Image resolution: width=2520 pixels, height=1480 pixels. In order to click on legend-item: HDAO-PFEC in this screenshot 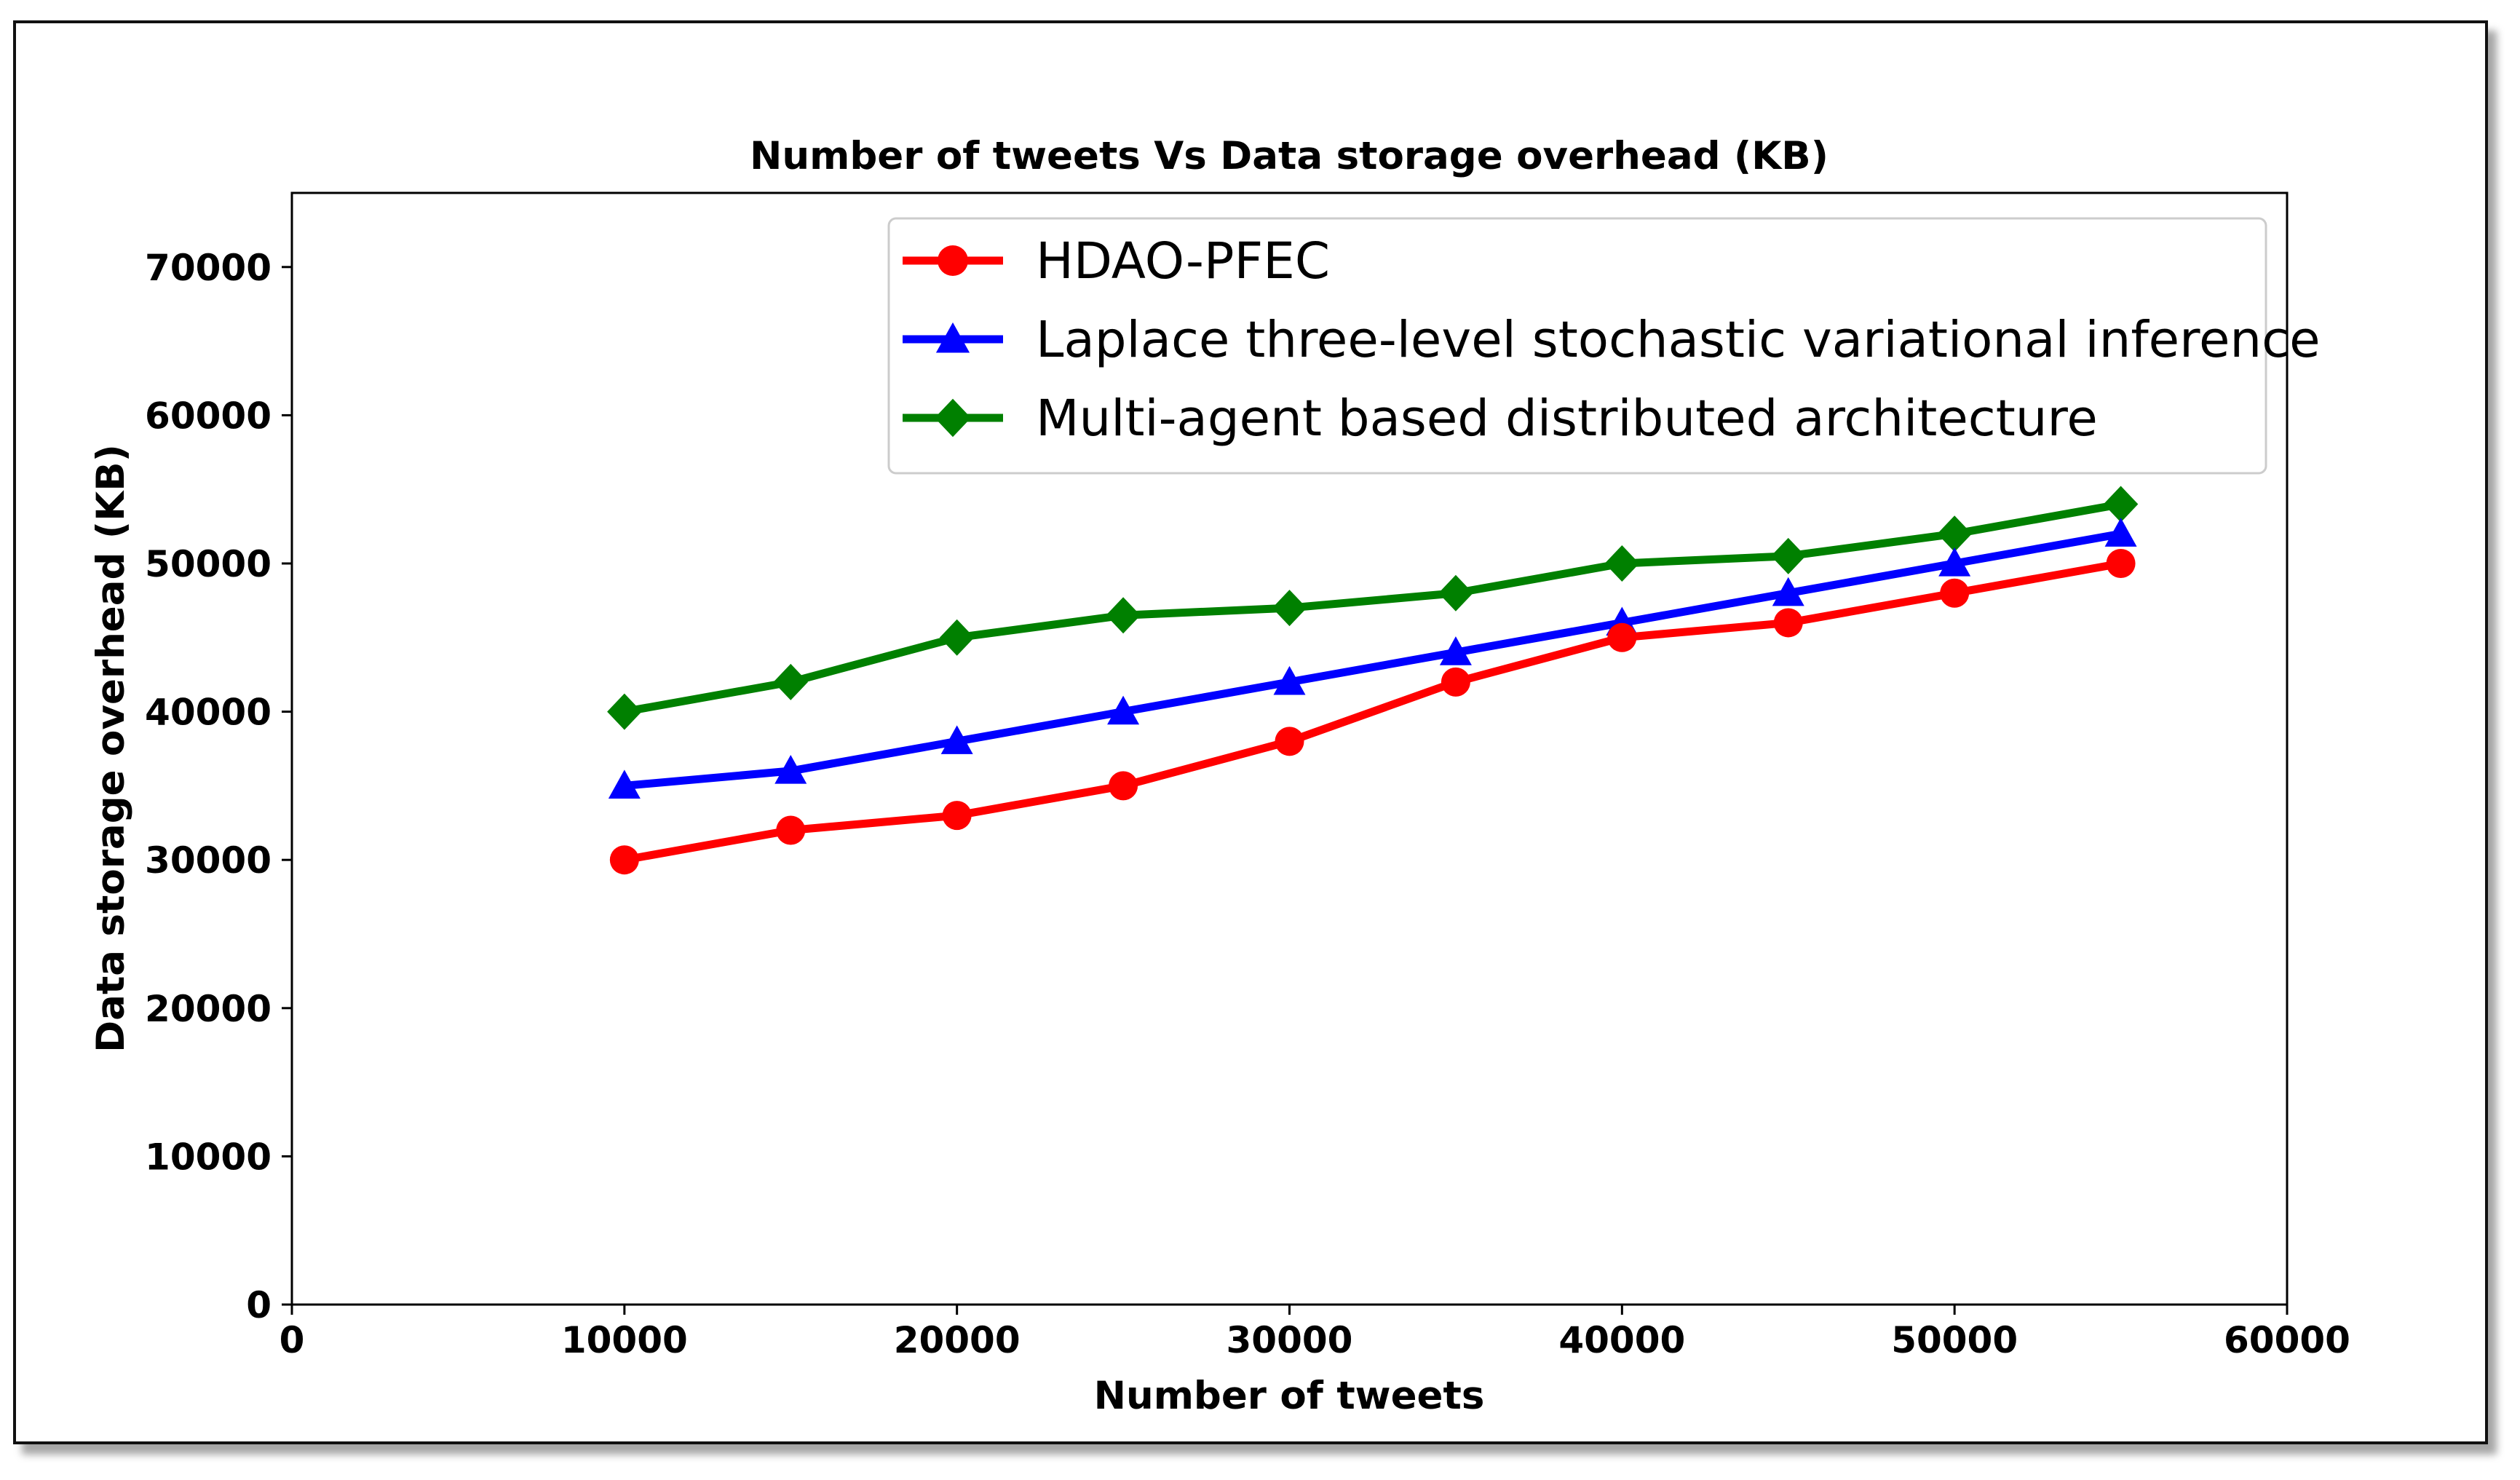, I will do `click(1116, 261)`.